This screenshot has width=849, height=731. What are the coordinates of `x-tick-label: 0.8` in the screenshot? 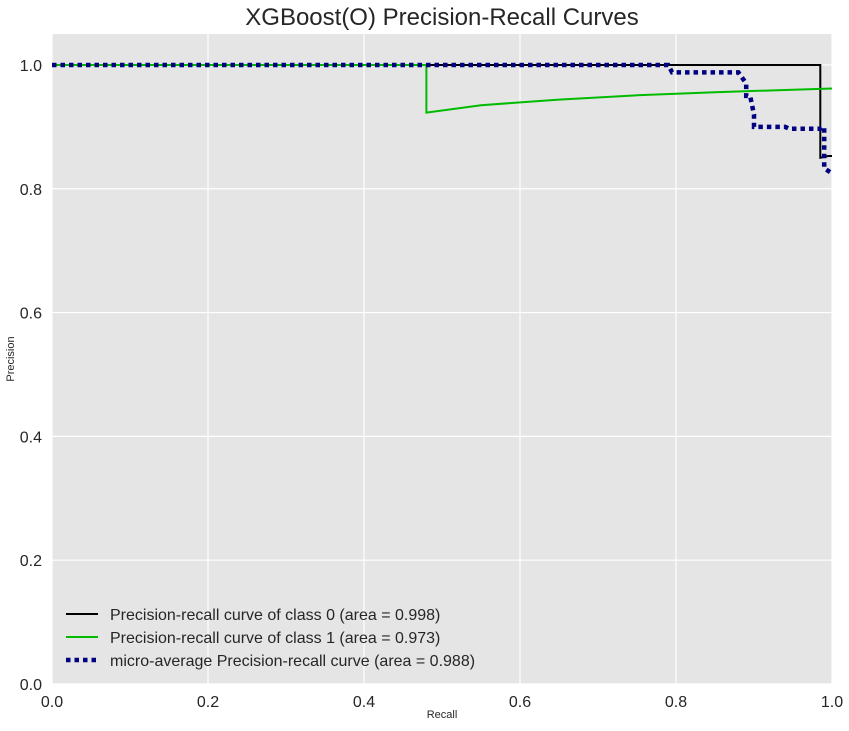 It's located at (676, 702).